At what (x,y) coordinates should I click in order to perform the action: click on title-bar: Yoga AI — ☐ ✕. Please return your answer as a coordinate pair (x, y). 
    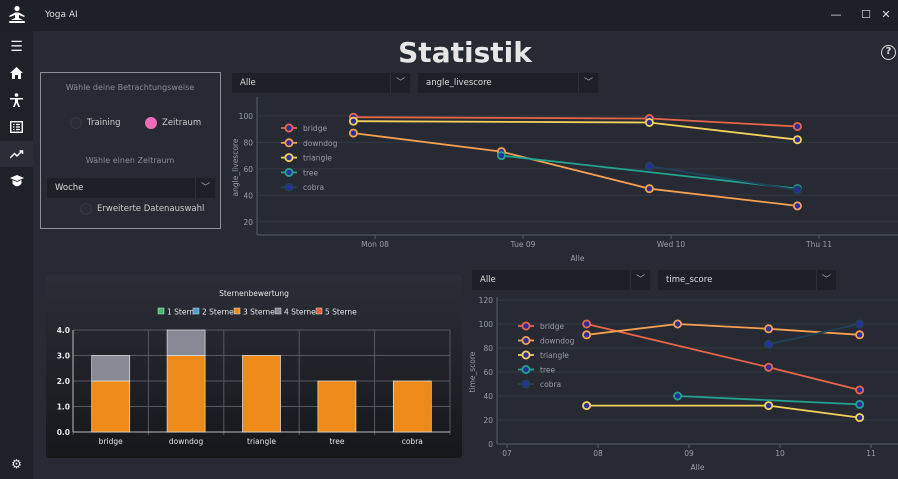
    Looking at the image, I should click on (449, 15).